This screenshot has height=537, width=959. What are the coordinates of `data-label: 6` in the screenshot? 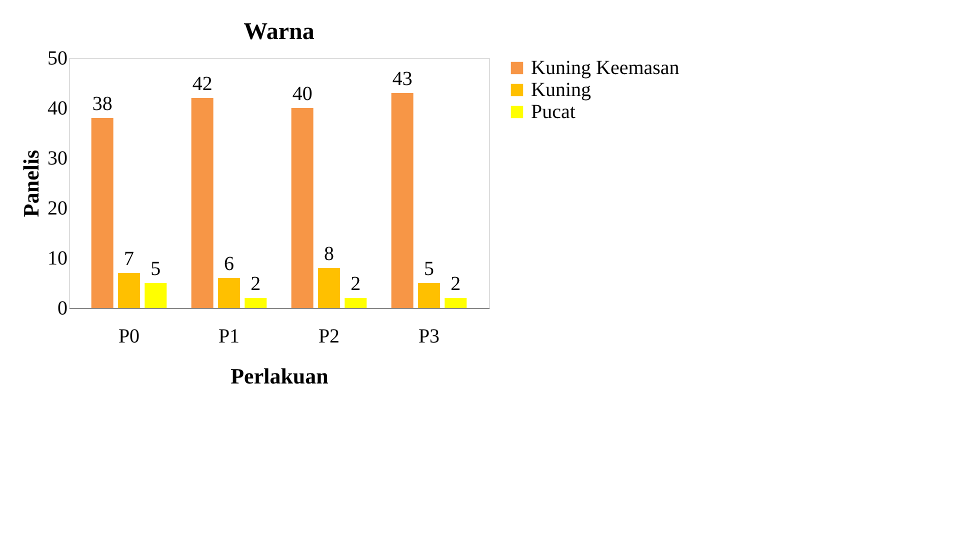 It's located at (229, 264).